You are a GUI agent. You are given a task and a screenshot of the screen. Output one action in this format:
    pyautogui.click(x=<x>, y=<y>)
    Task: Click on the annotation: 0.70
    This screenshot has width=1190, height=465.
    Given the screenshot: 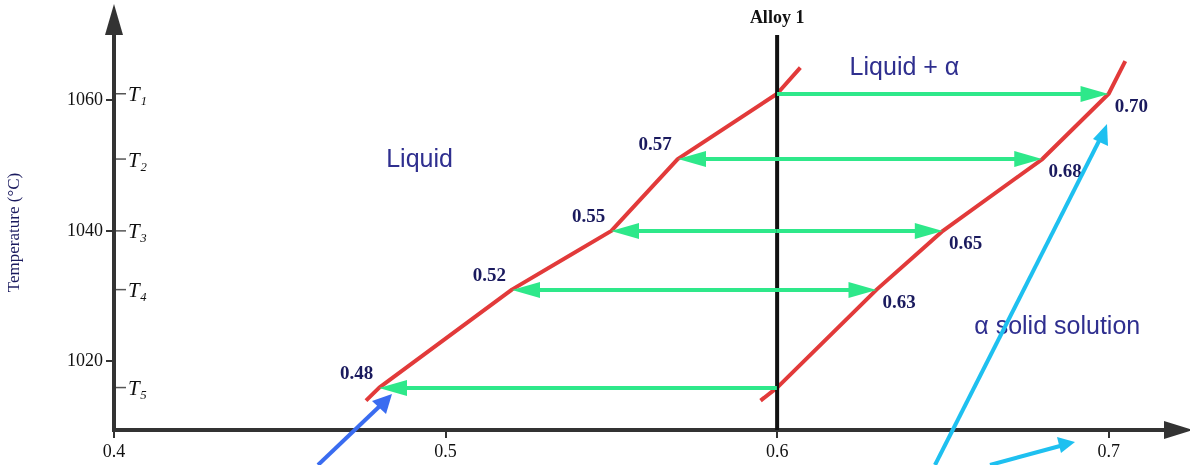 What is the action you would take?
    pyautogui.click(x=1131, y=106)
    